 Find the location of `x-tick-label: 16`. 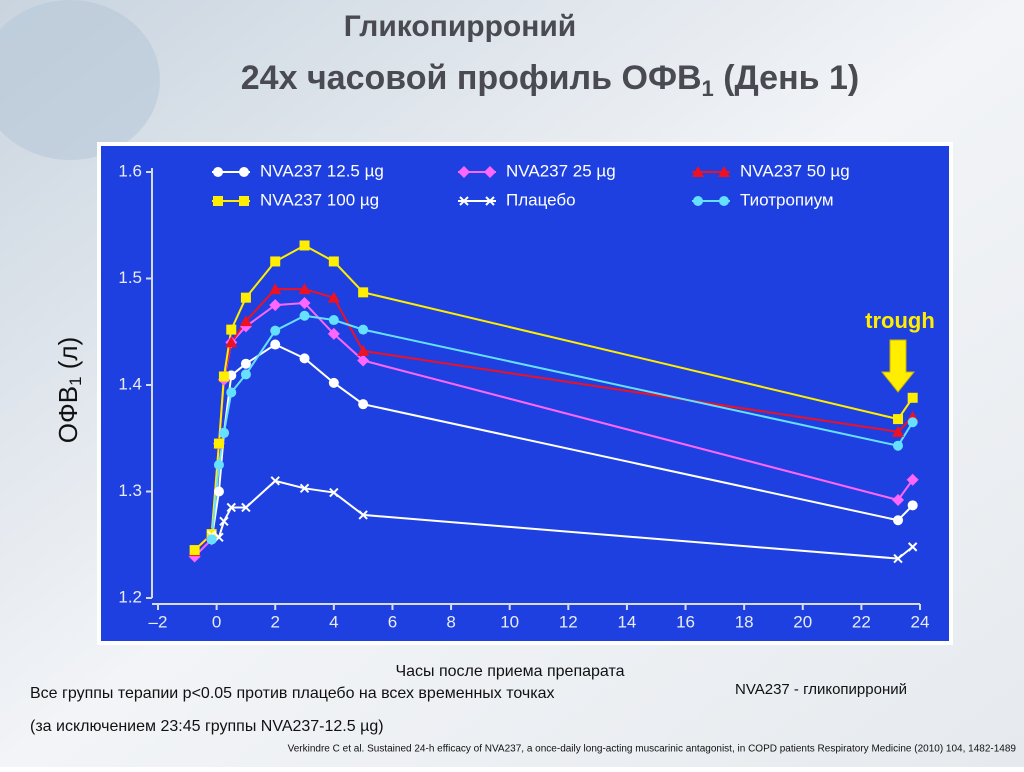

x-tick-label: 16 is located at coordinates (685, 621).